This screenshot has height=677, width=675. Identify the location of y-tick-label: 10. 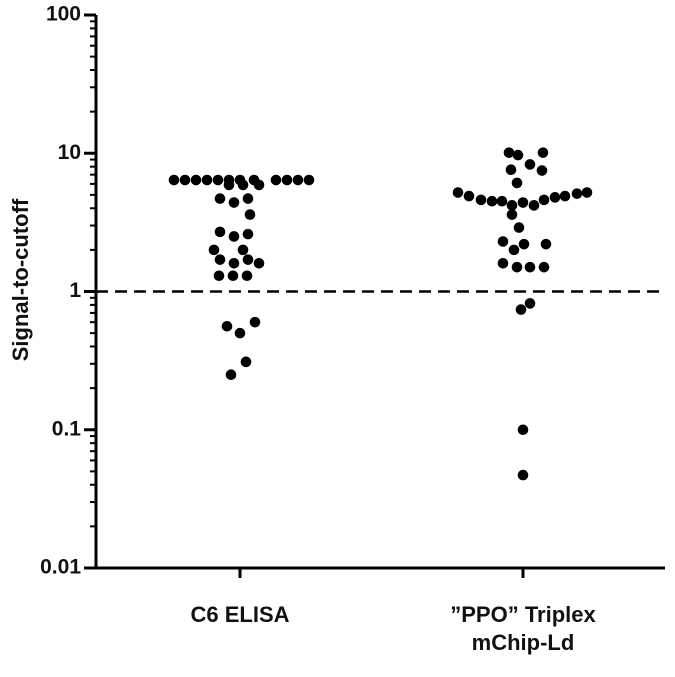
(69, 152).